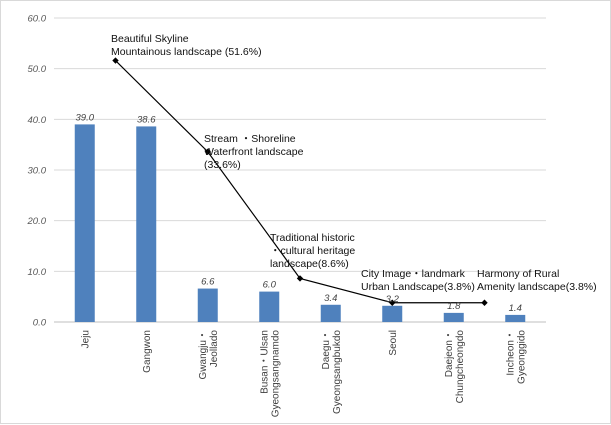 The height and width of the screenshot is (425, 611). I want to click on svg-text: Gwangju・Jeollado, so click(209, 355).